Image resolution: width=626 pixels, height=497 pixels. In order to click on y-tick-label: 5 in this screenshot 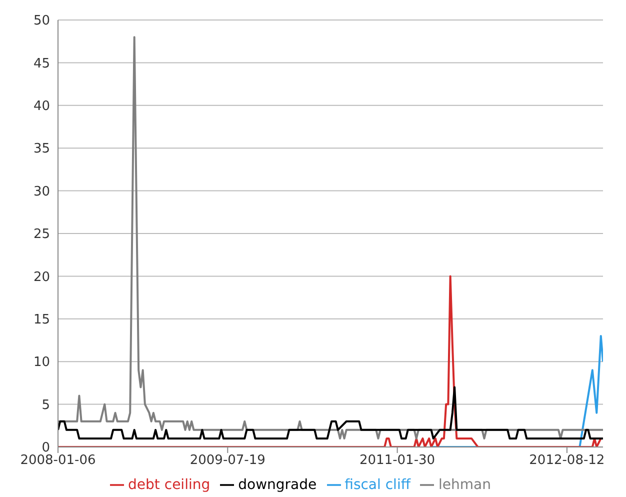, I will do `click(46, 405)`.